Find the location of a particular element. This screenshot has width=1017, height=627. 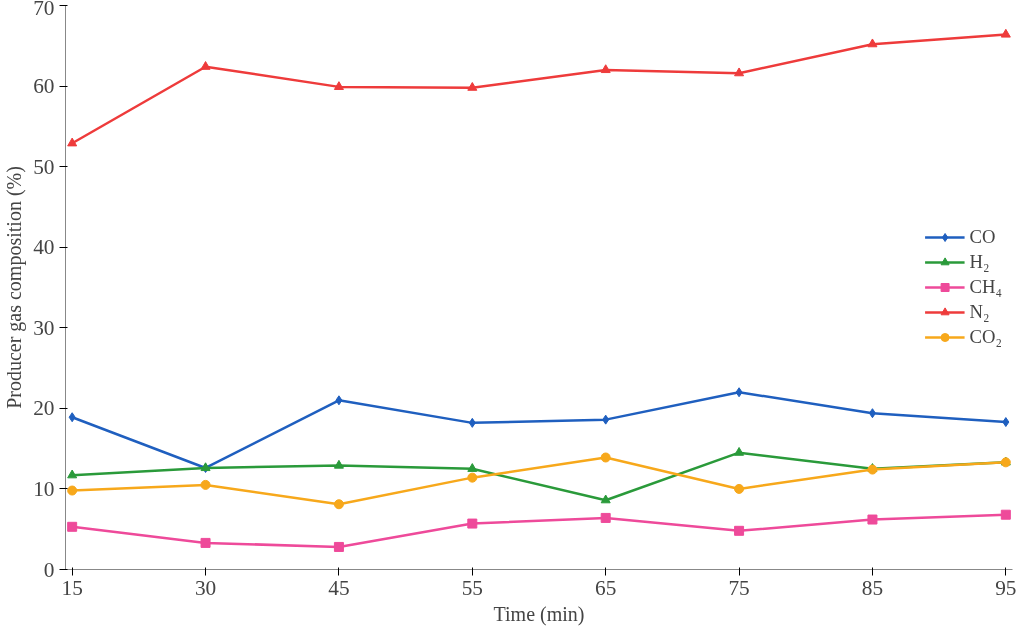

y-tick-label: 20 is located at coordinates (44, 408).